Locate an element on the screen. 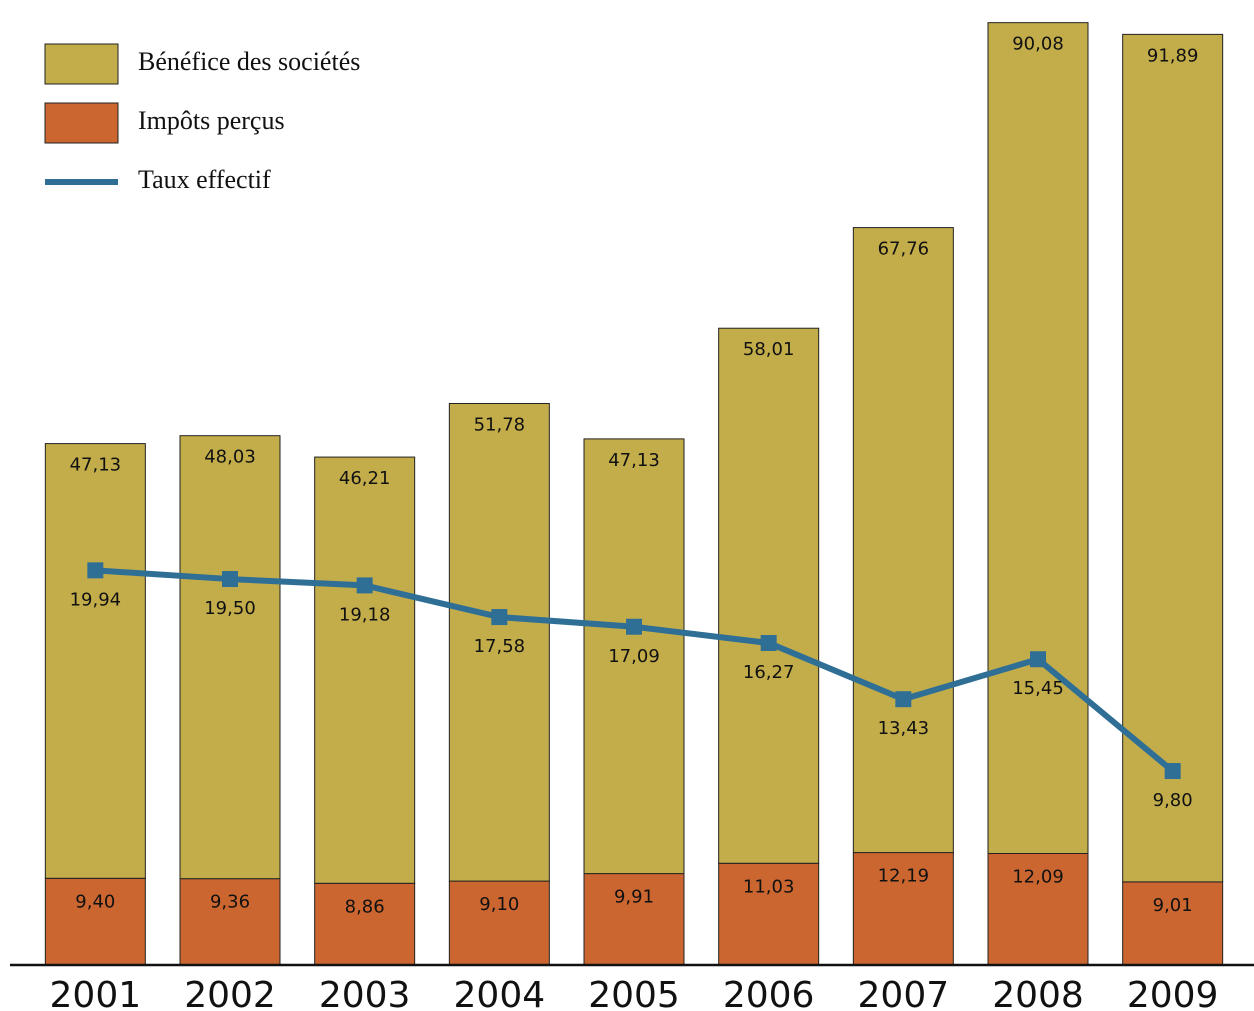 The width and height of the screenshot is (1254, 1011). data-label: 19,50 is located at coordinates (230, 608).